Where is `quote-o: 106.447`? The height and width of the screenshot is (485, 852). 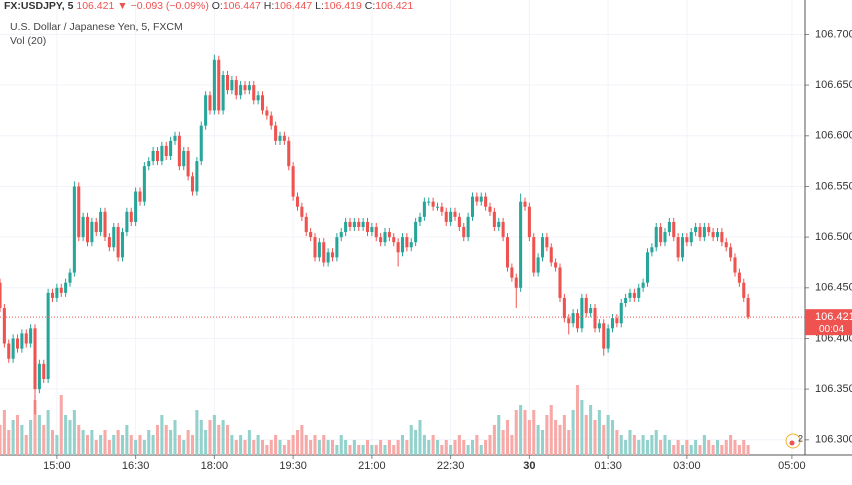
quote-o: 106.447 is located at coordinates (241, 6).